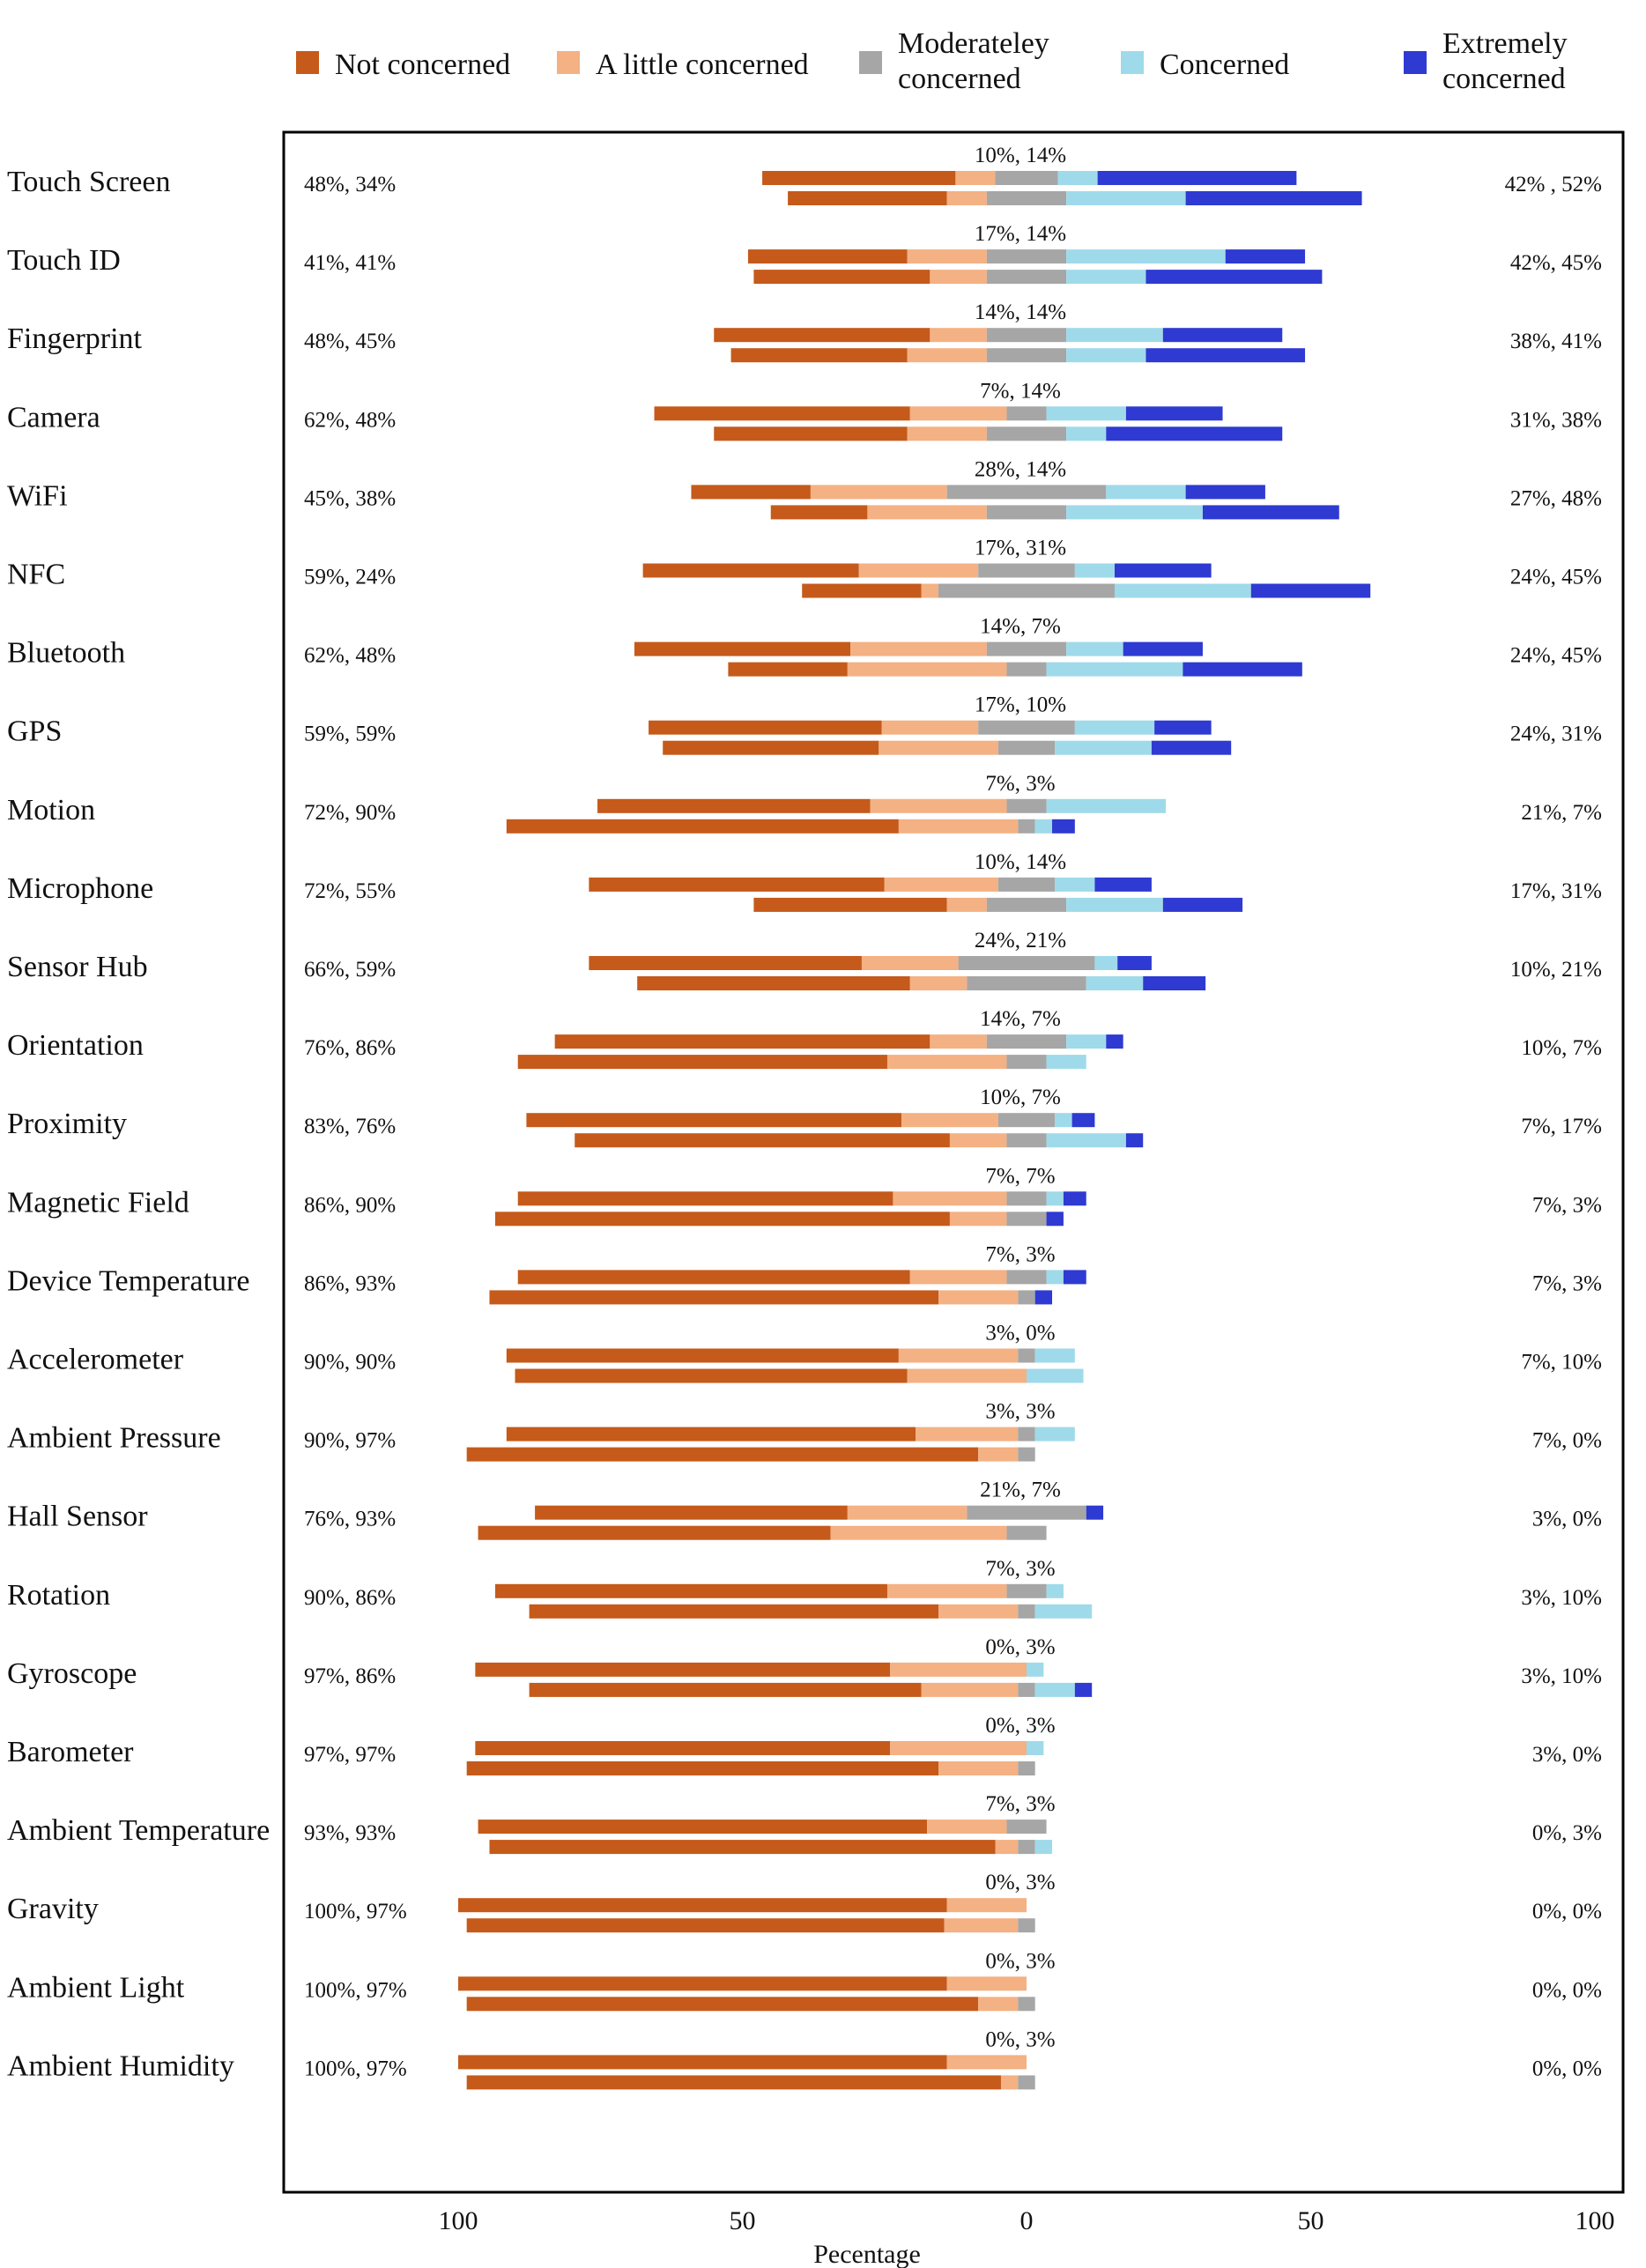 The height and width of the screenshot is (2268, 1646). Describe the element at coordinates (36, 575) in the screenshot. I see `category-label-nfc: NFC` at that location.